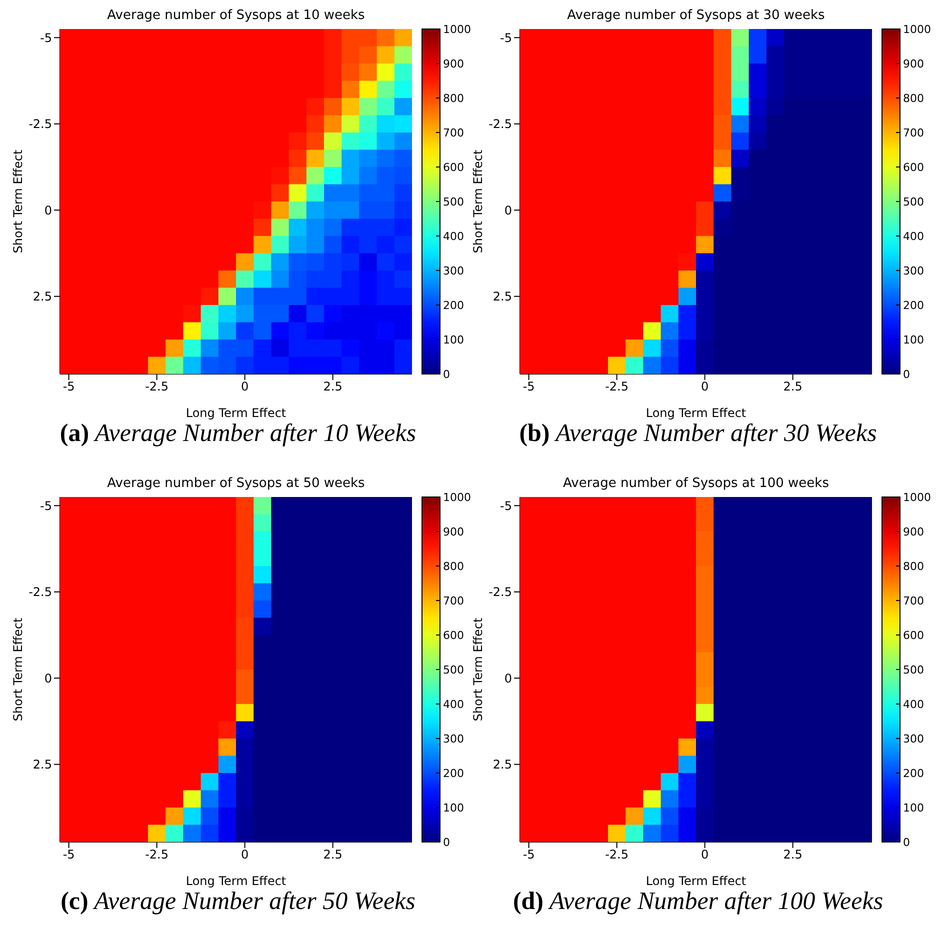  What do you see at coordinates (238, 433) in the screenshot?
I see `text: (a) Average Number after 10 Weeks` at bounding box center [238, 433].